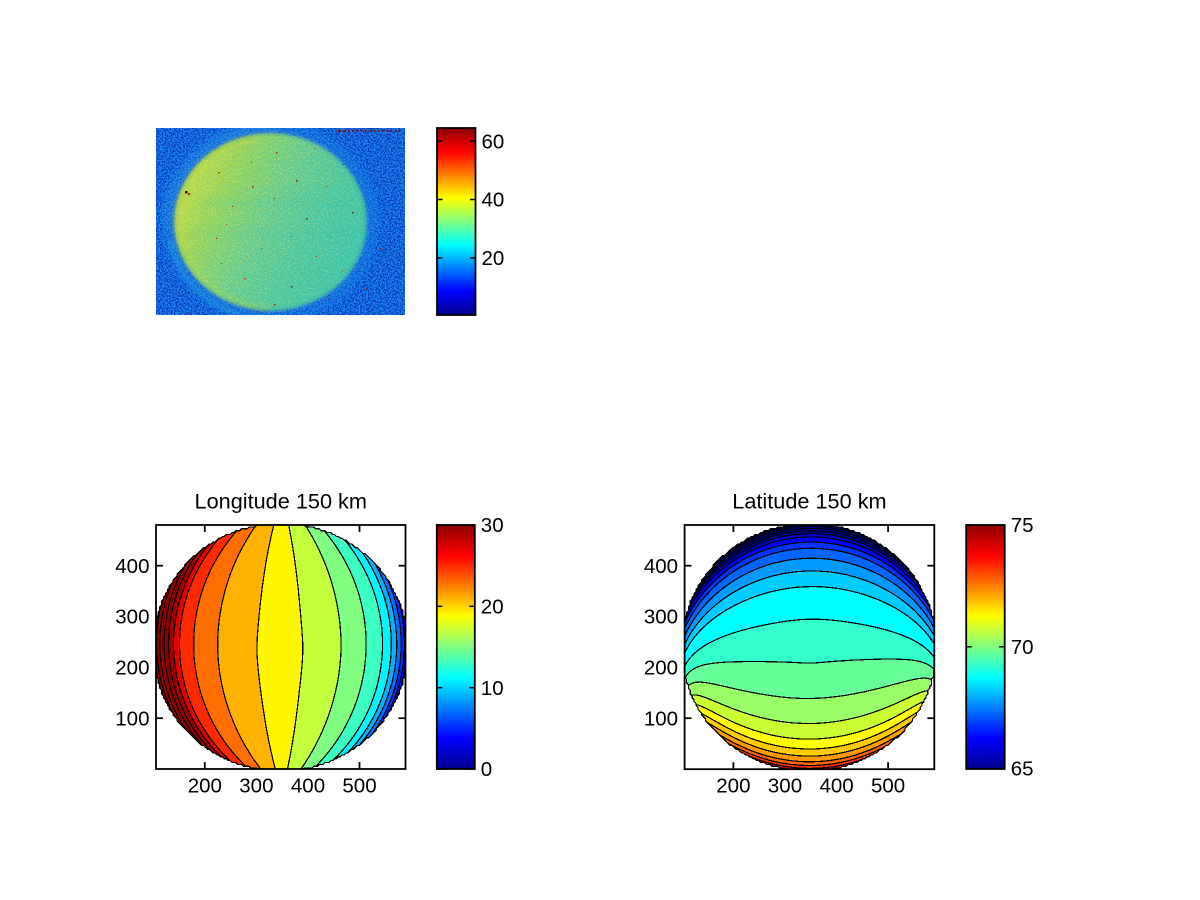 The width and height of the screenshot is (1200, 900). I want to click on svg-text: 60, so click(493, 141).